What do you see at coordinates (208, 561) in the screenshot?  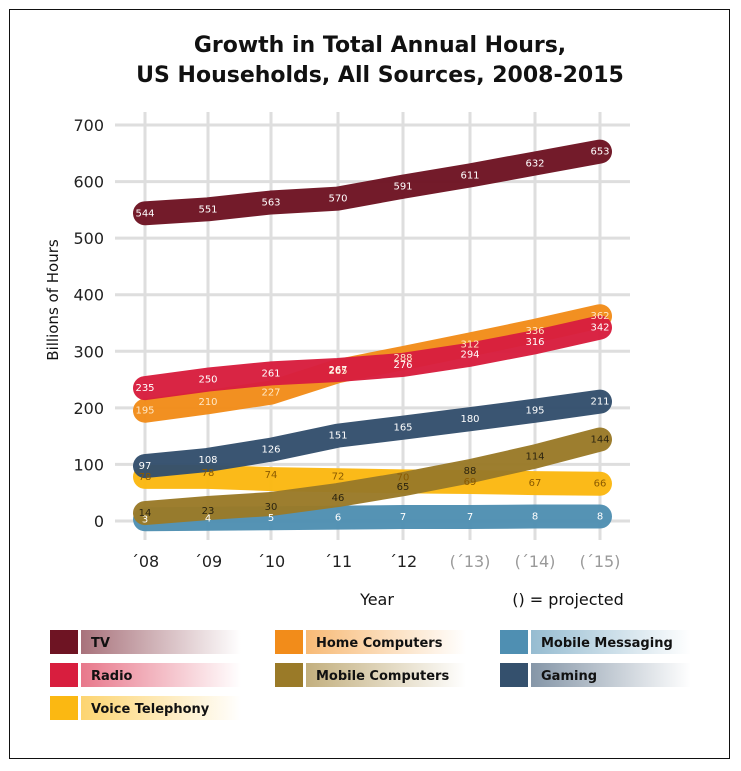 I see `x-tick-label: ´09` at bounding box center [208, 561].